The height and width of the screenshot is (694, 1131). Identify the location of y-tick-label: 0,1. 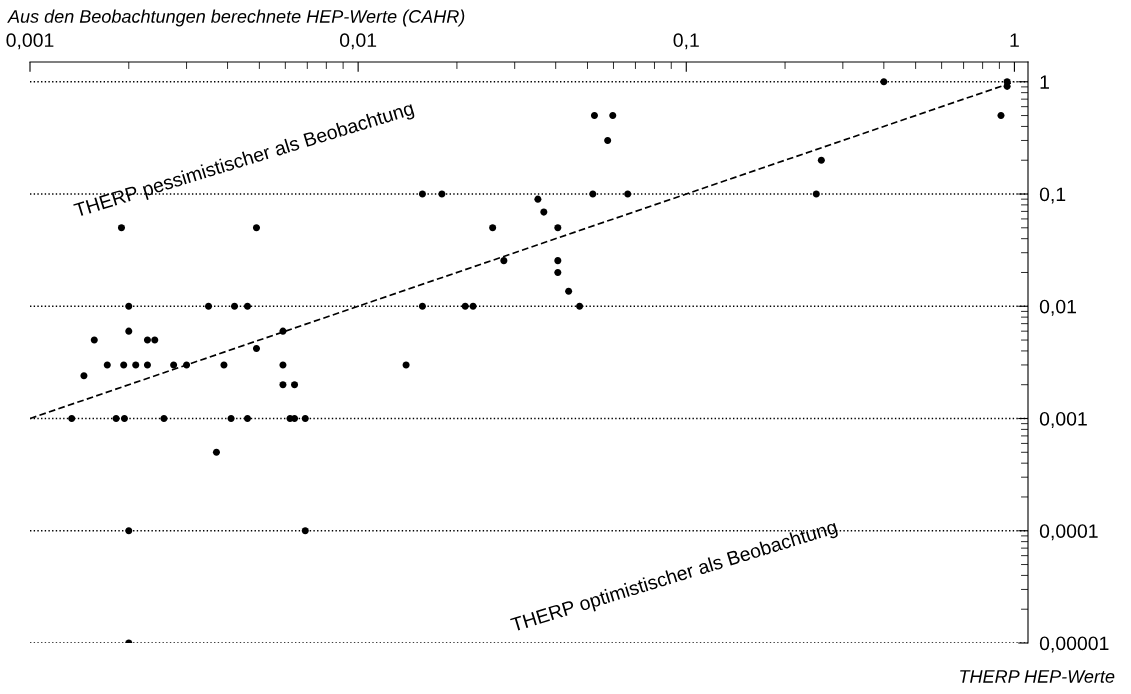
(1052, 195).